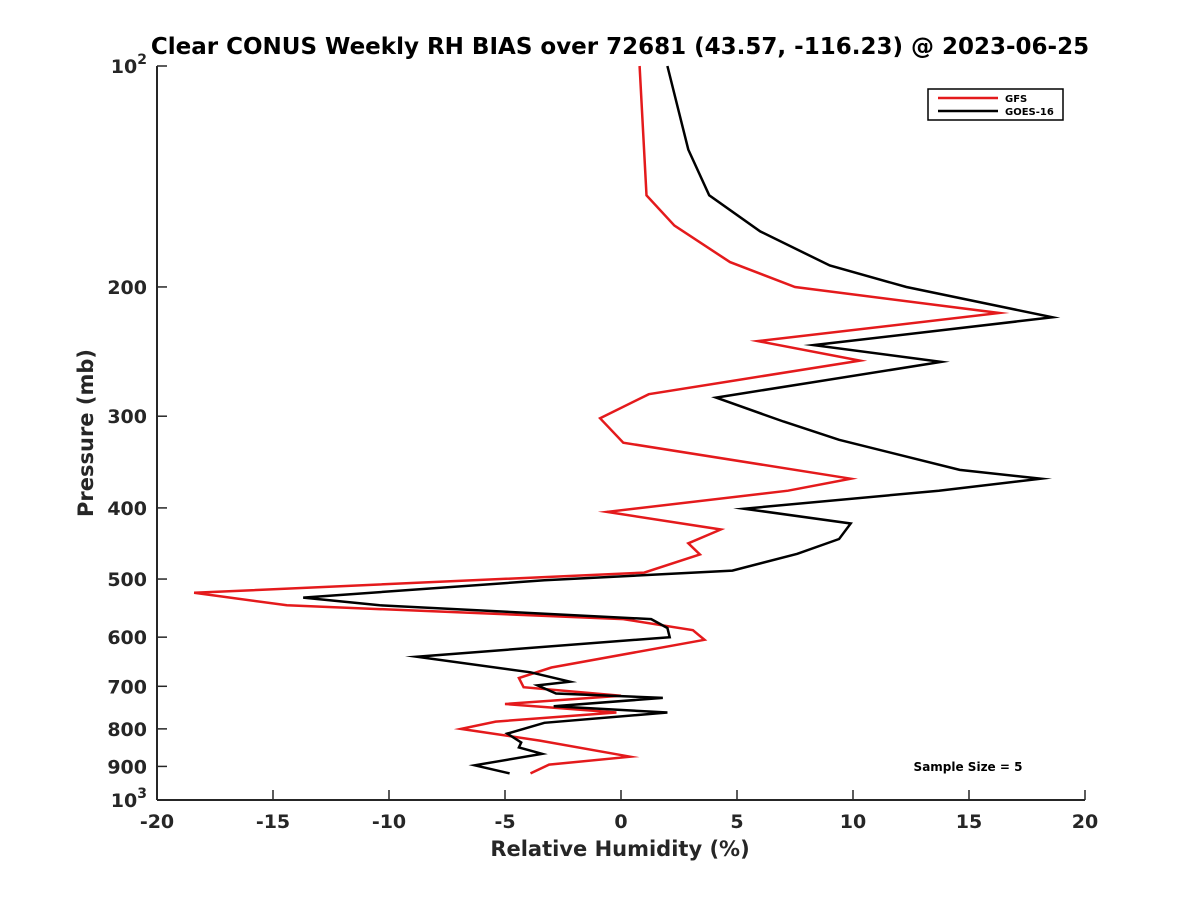  What do you see at coordinates (127, 580) in the screenshot?
I see `y-tick-label: 500` at bounding box center [127, 580].